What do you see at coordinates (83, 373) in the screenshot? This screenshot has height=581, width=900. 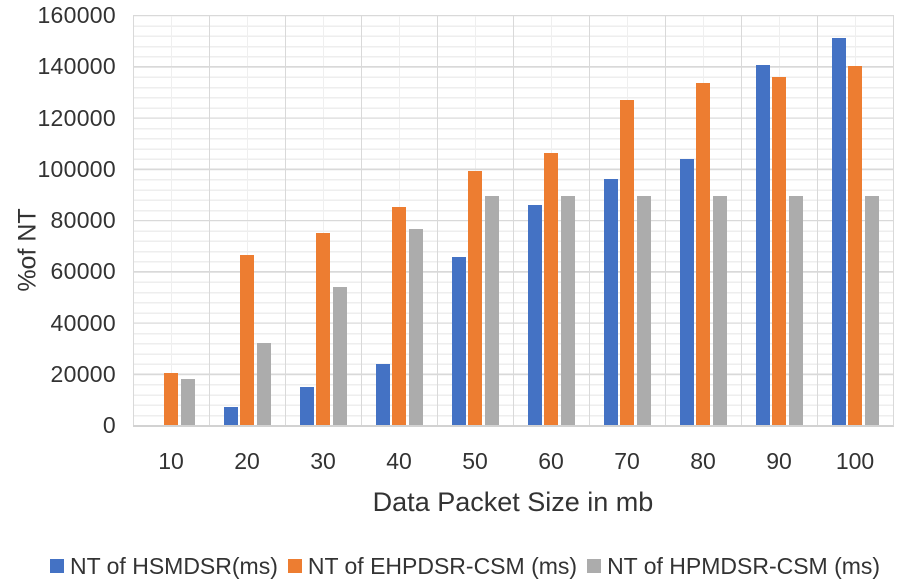 I see `y-tick-label: 20000` at bounding box center [83, 373].